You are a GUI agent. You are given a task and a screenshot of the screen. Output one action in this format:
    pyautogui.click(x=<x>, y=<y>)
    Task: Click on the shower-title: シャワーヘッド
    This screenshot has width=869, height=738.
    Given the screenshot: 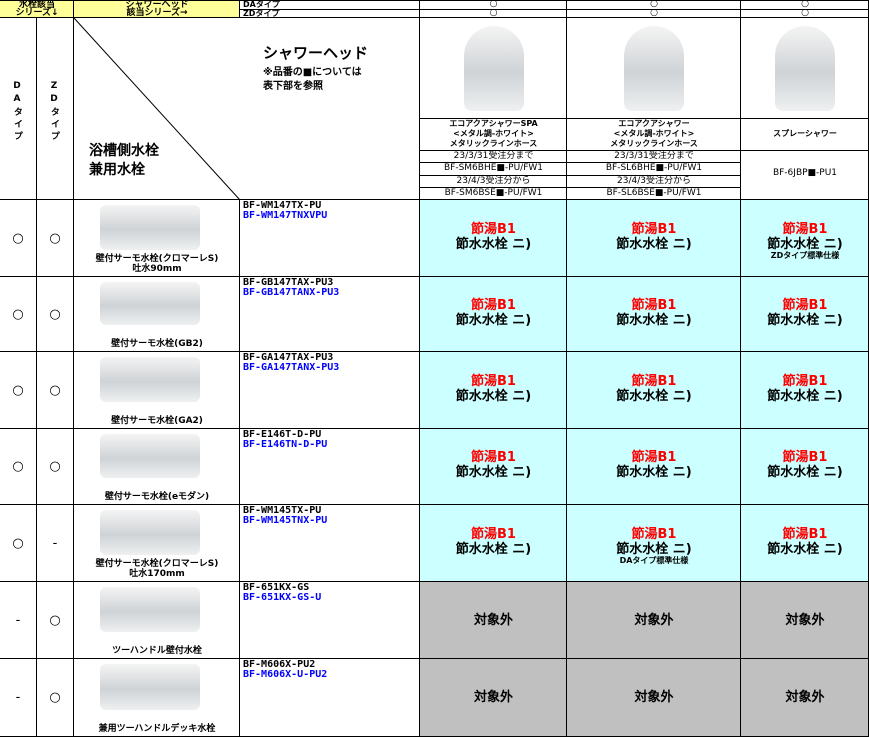 What is the action you would take?
    pyautogui.click(x=316, y=53)
    